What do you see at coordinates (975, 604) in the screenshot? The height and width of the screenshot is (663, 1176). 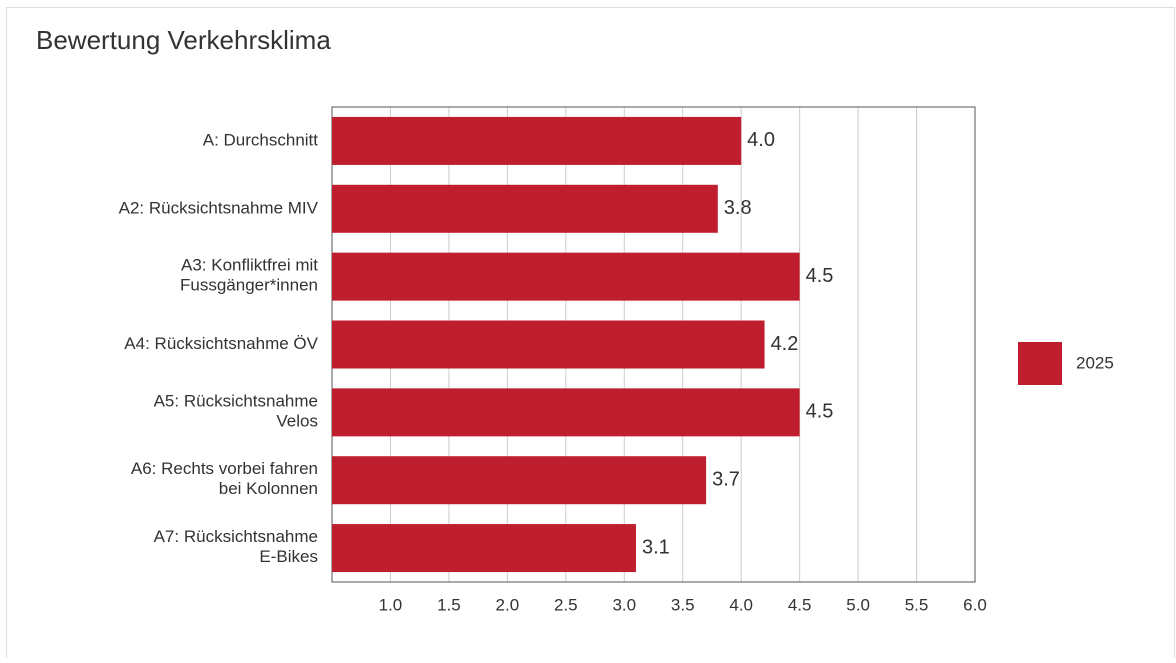 I see `x-tick-label: 6.0` at bounding box center [975, 604].